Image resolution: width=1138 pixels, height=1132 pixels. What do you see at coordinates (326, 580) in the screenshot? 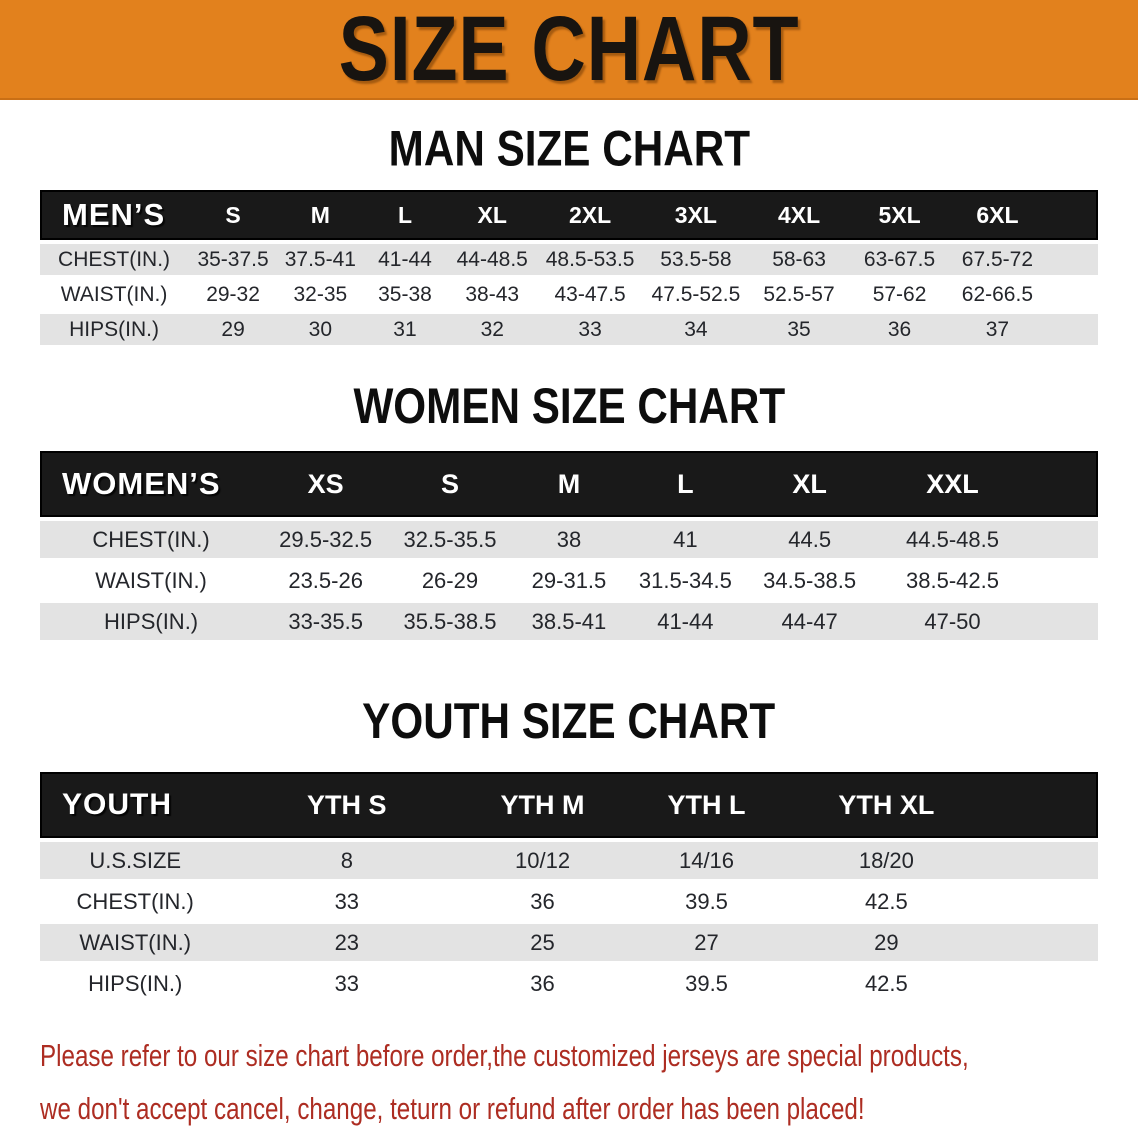
I see `table-cell: 23.5-26` at bounding box center [326, 580].